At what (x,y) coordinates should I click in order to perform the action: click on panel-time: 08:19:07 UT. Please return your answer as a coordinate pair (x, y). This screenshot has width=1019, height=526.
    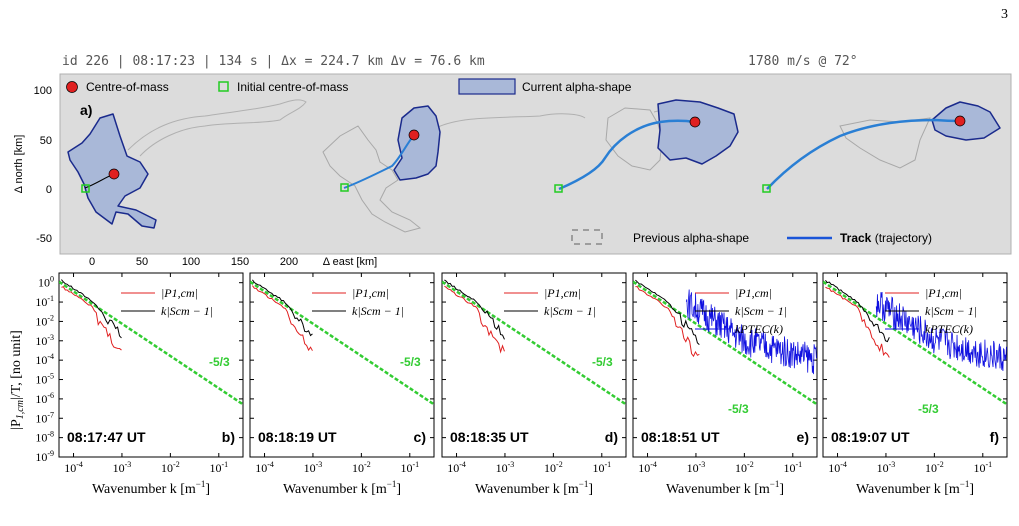
    Looking at the image, I should click on (870, 437).